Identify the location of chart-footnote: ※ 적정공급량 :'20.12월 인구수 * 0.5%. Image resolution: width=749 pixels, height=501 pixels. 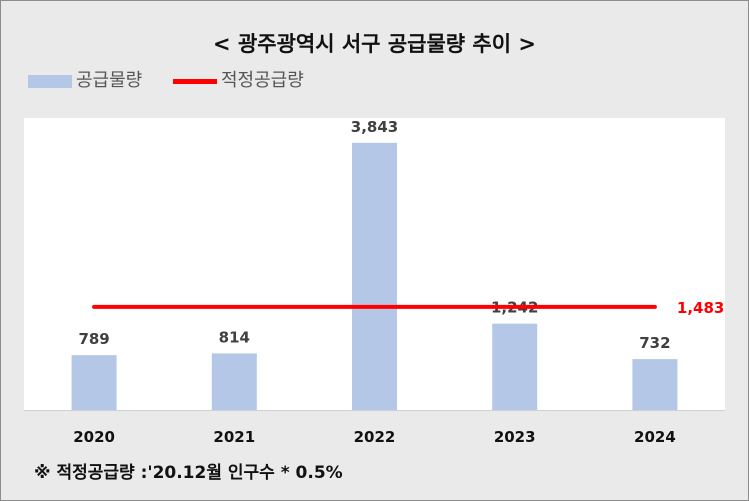
(188, 473).